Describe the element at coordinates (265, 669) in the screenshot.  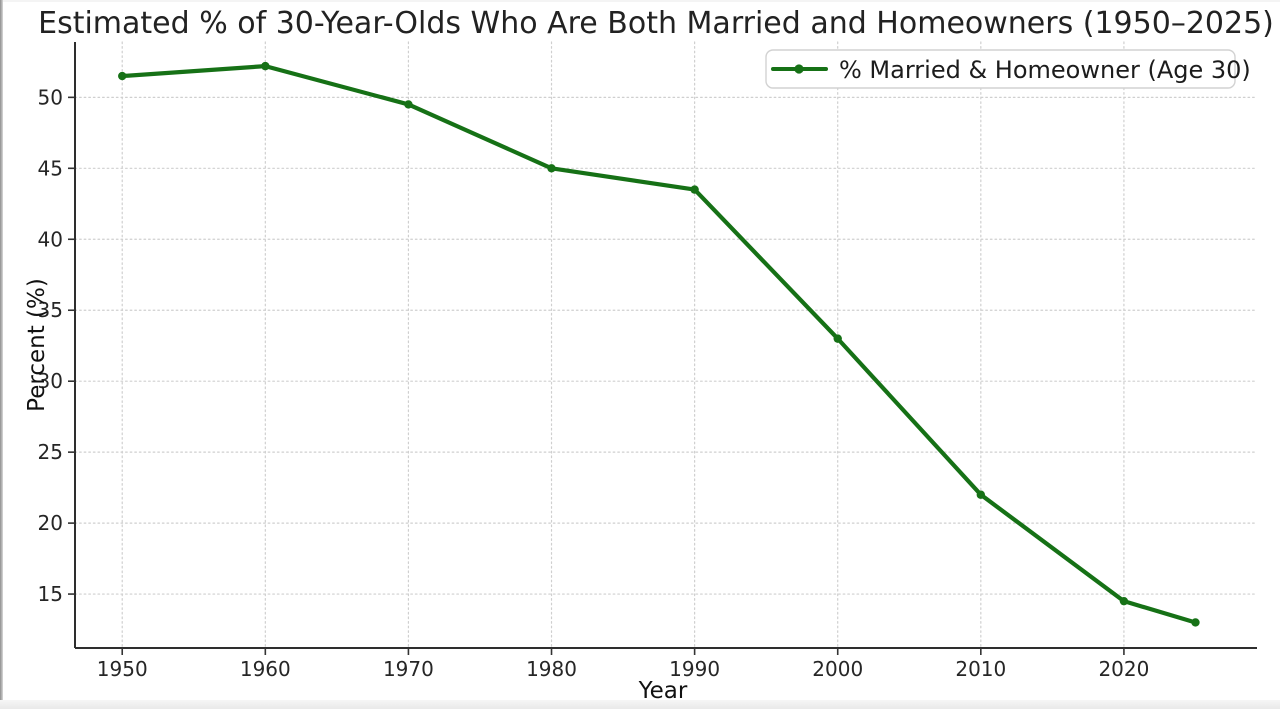
I see `x-tick-label: 1960` at that location.